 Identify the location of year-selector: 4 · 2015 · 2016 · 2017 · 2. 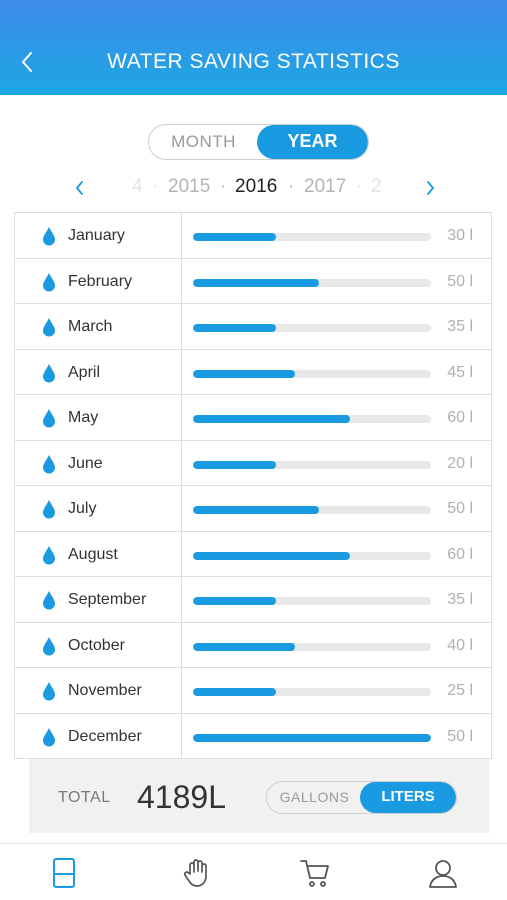
(253, 188).